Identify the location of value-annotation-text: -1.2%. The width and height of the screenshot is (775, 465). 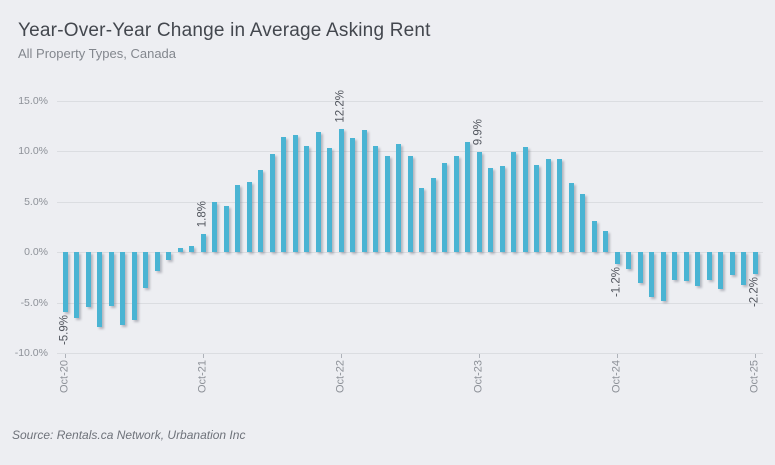
(616, 282).